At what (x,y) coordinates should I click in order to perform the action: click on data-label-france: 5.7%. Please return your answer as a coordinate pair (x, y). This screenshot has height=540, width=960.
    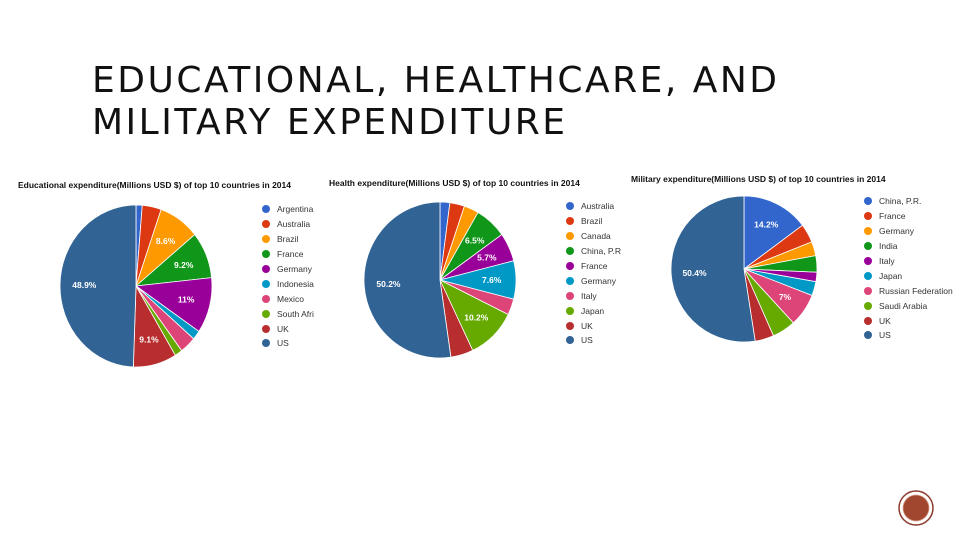
    Looking at the image, I should click on (487, 258).